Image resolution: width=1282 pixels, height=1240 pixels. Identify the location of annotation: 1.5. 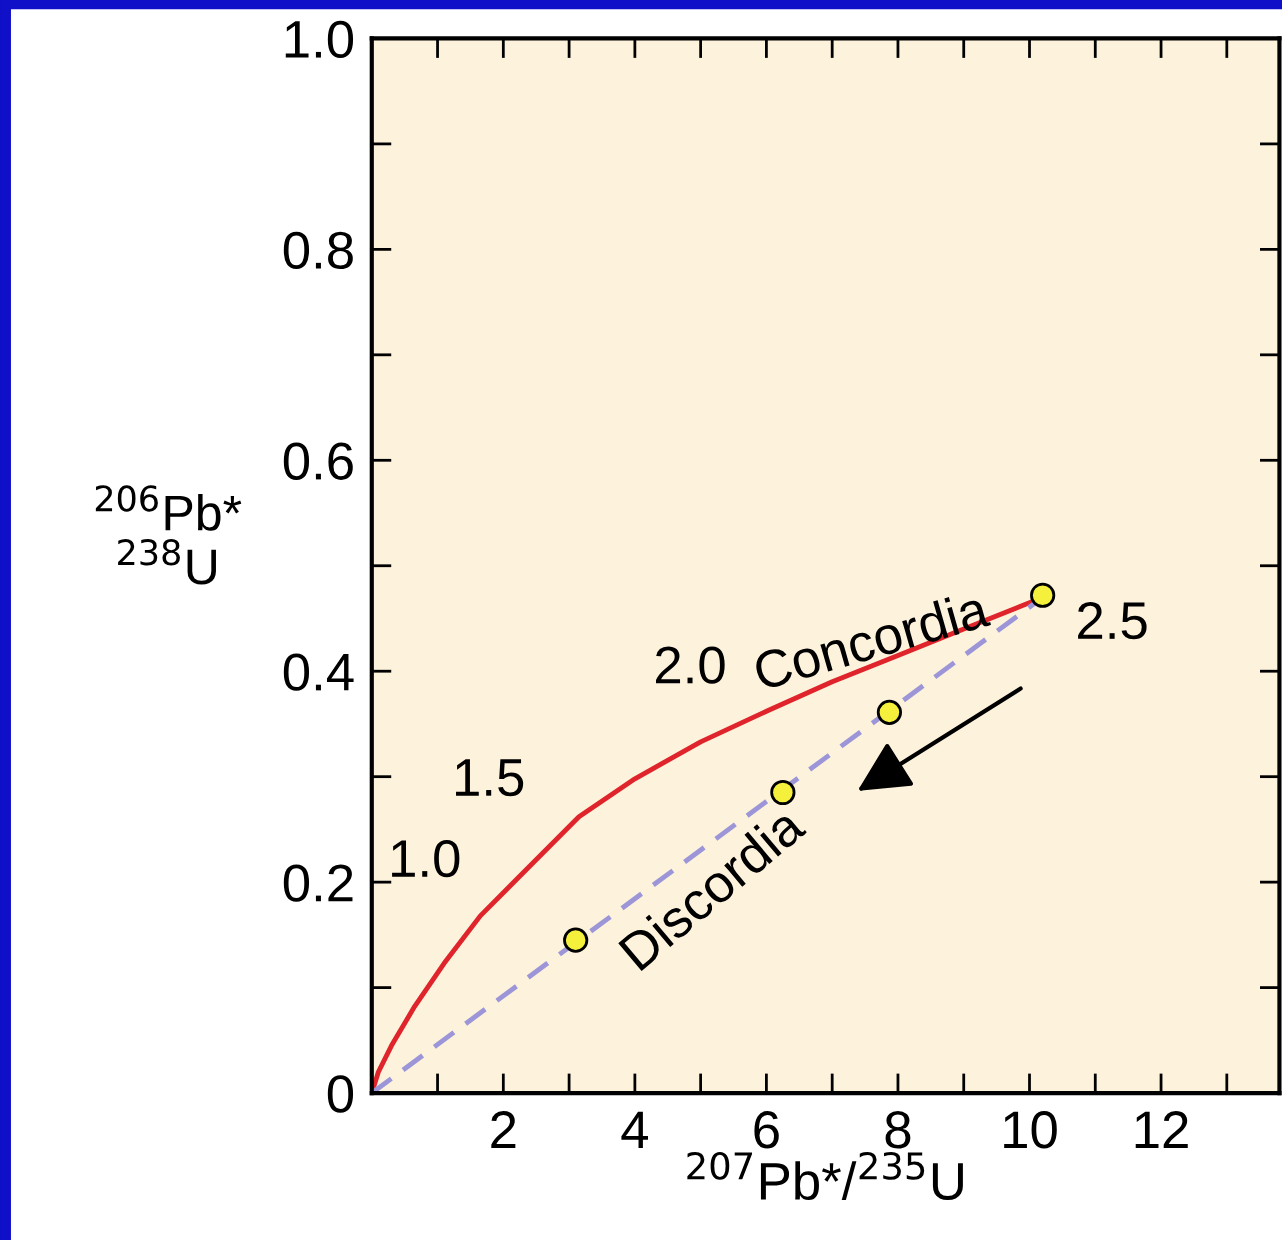
(490, 778).